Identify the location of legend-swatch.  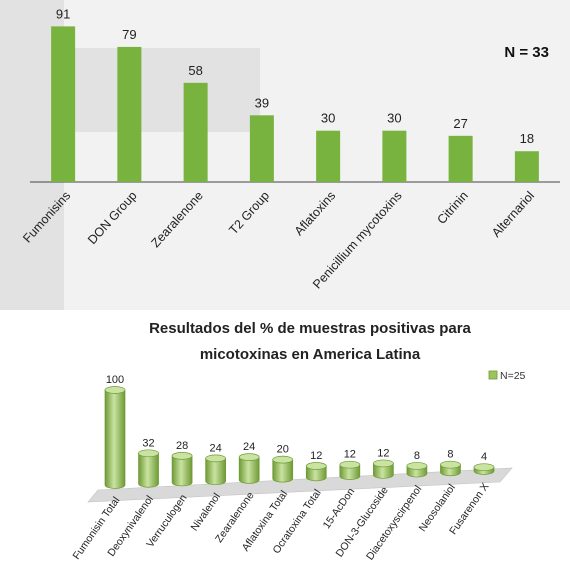
(493, 375).